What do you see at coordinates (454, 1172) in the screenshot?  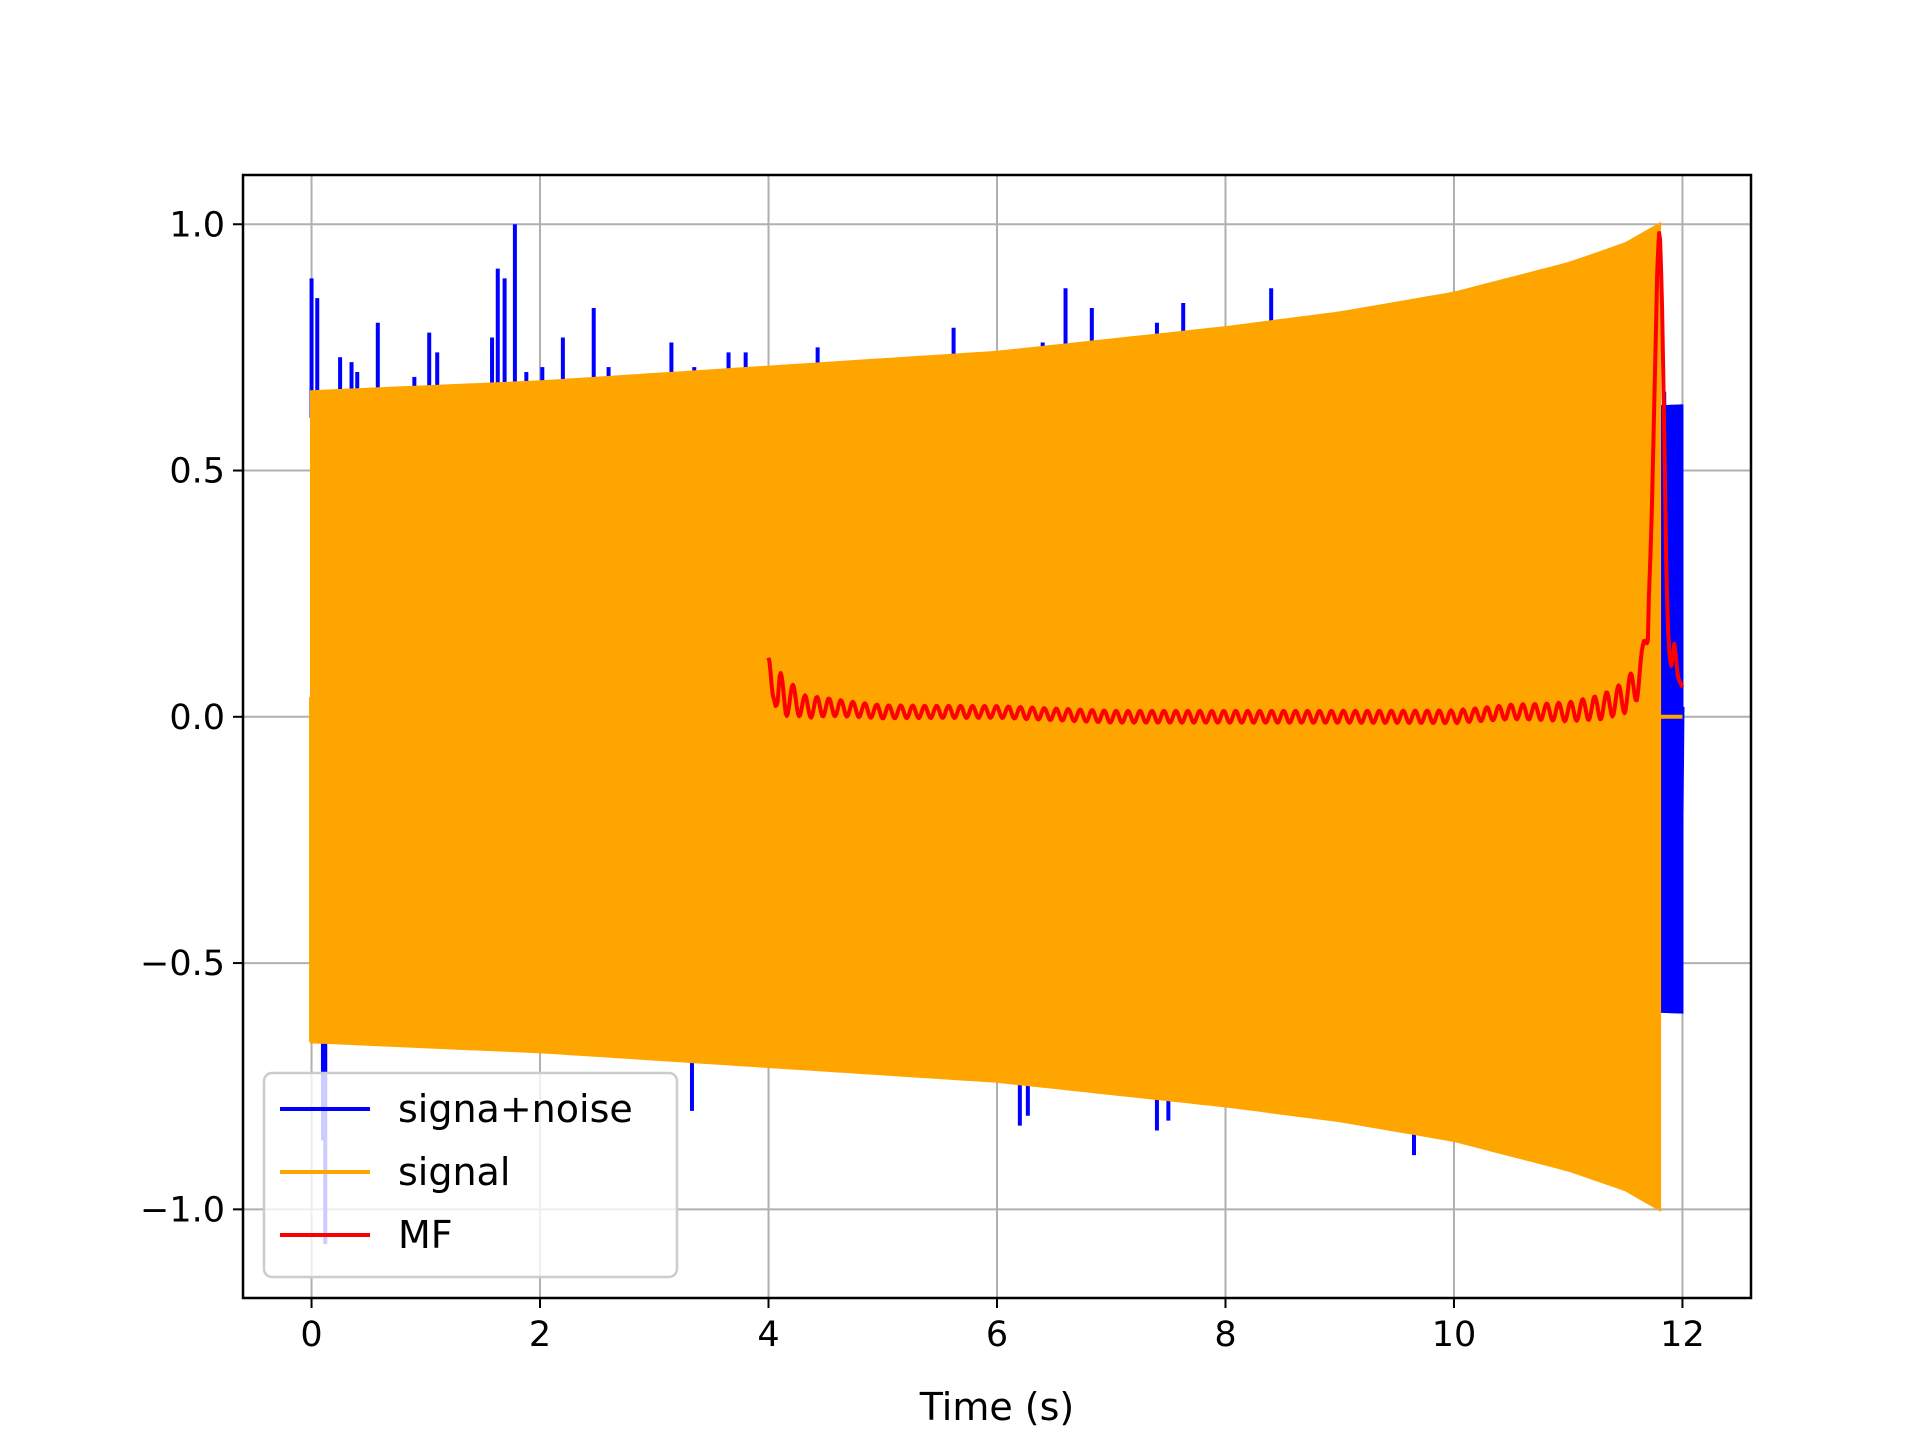 I see `legend-label-signal: signal` at bounding box center [454, 1172].